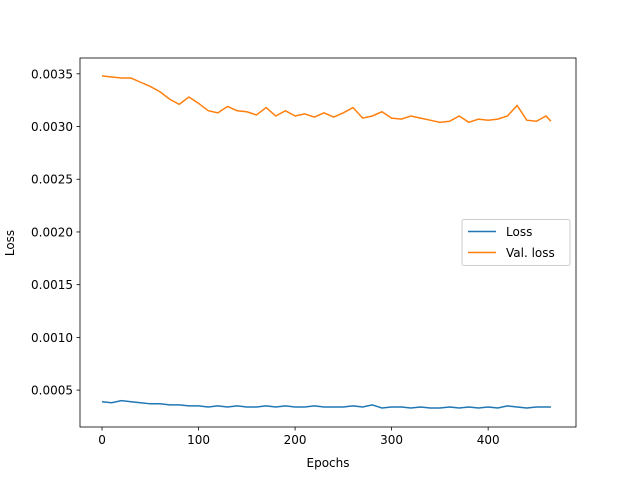 Image resolution: width=640 pixels, height=480 pixels. I want to click on y-tick-label: 0.0025, so click(52, 180).